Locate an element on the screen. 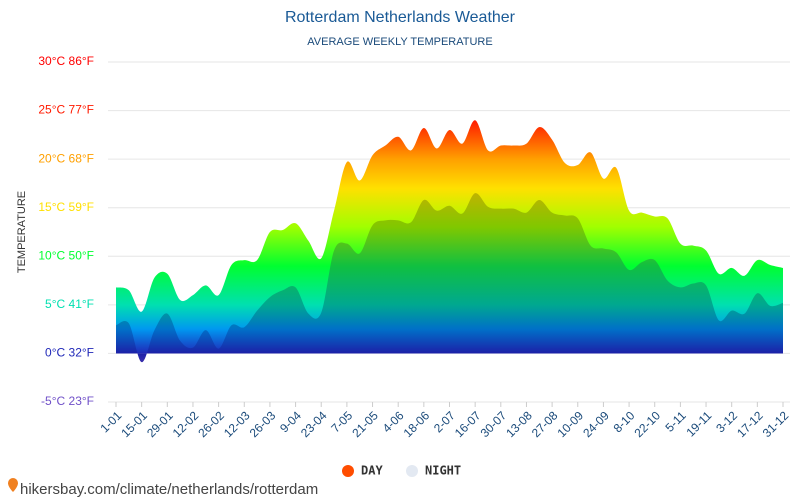 Image resolution: width=800 pixels, height=500 pixels. x-tick-label: 27-08 is located at coordinates (545, 424).